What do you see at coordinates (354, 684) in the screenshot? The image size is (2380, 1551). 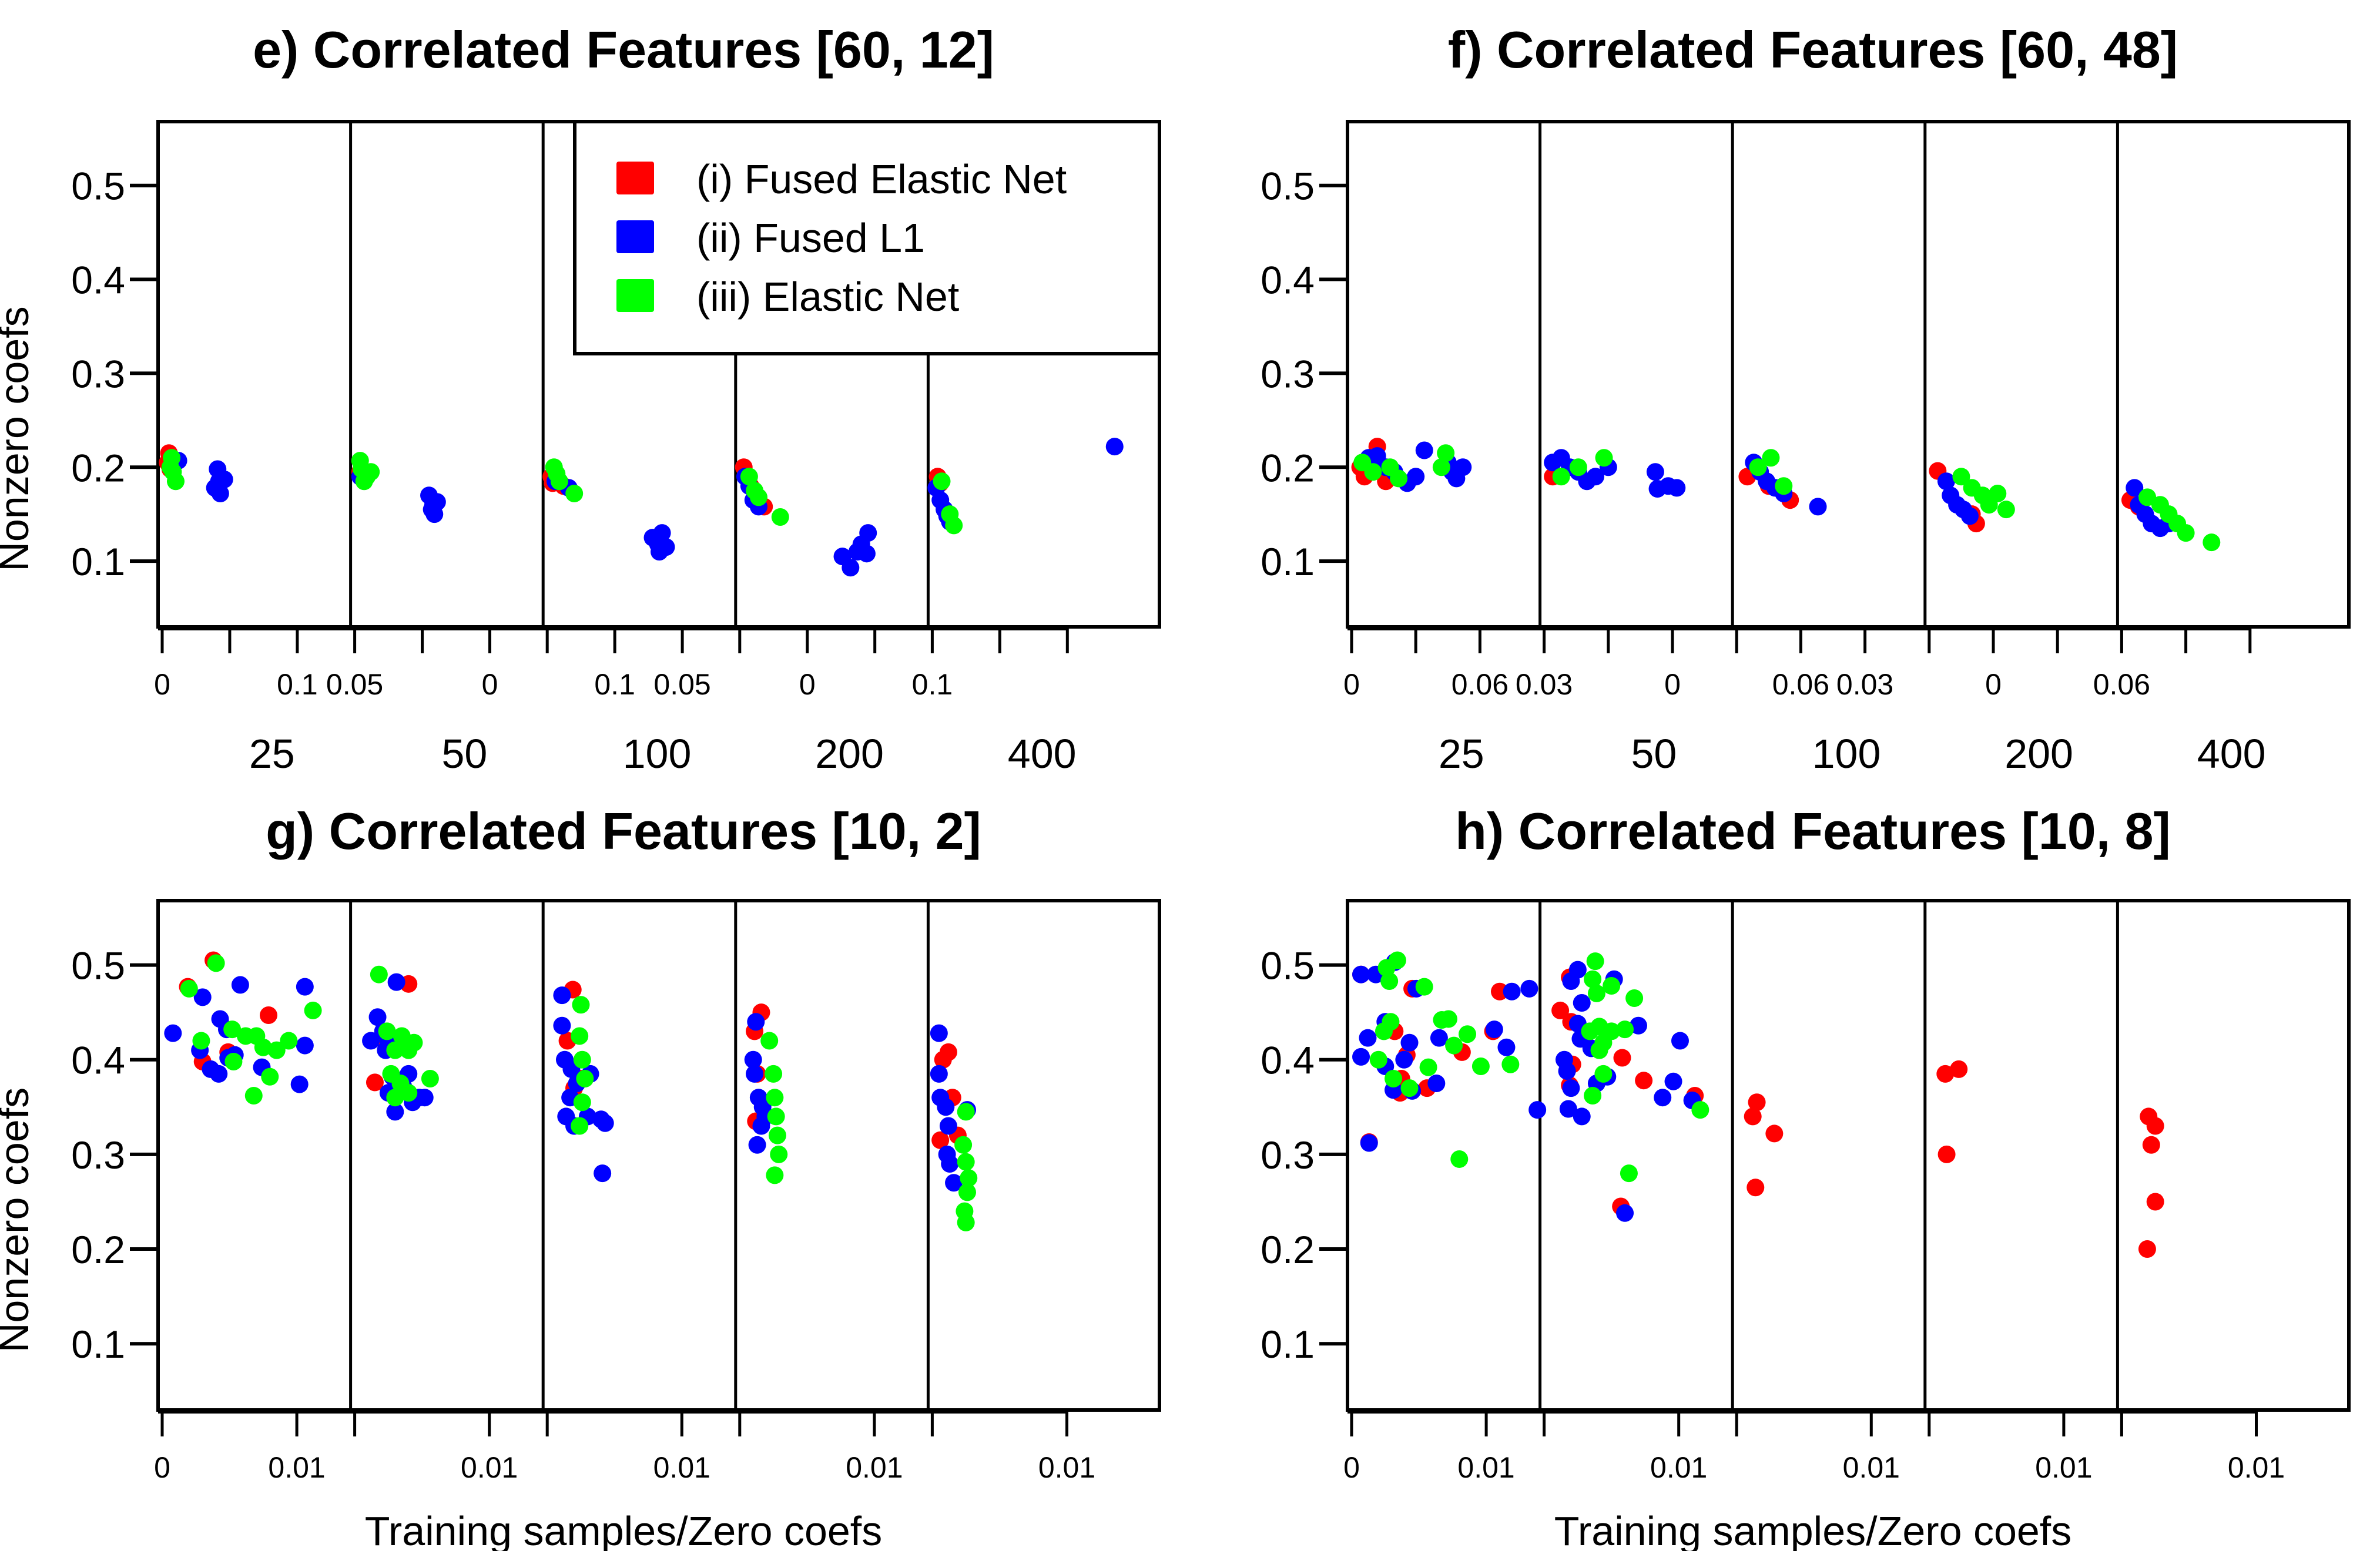 I see `x-tick-label: 0.05` at bounding box center [354, 684].